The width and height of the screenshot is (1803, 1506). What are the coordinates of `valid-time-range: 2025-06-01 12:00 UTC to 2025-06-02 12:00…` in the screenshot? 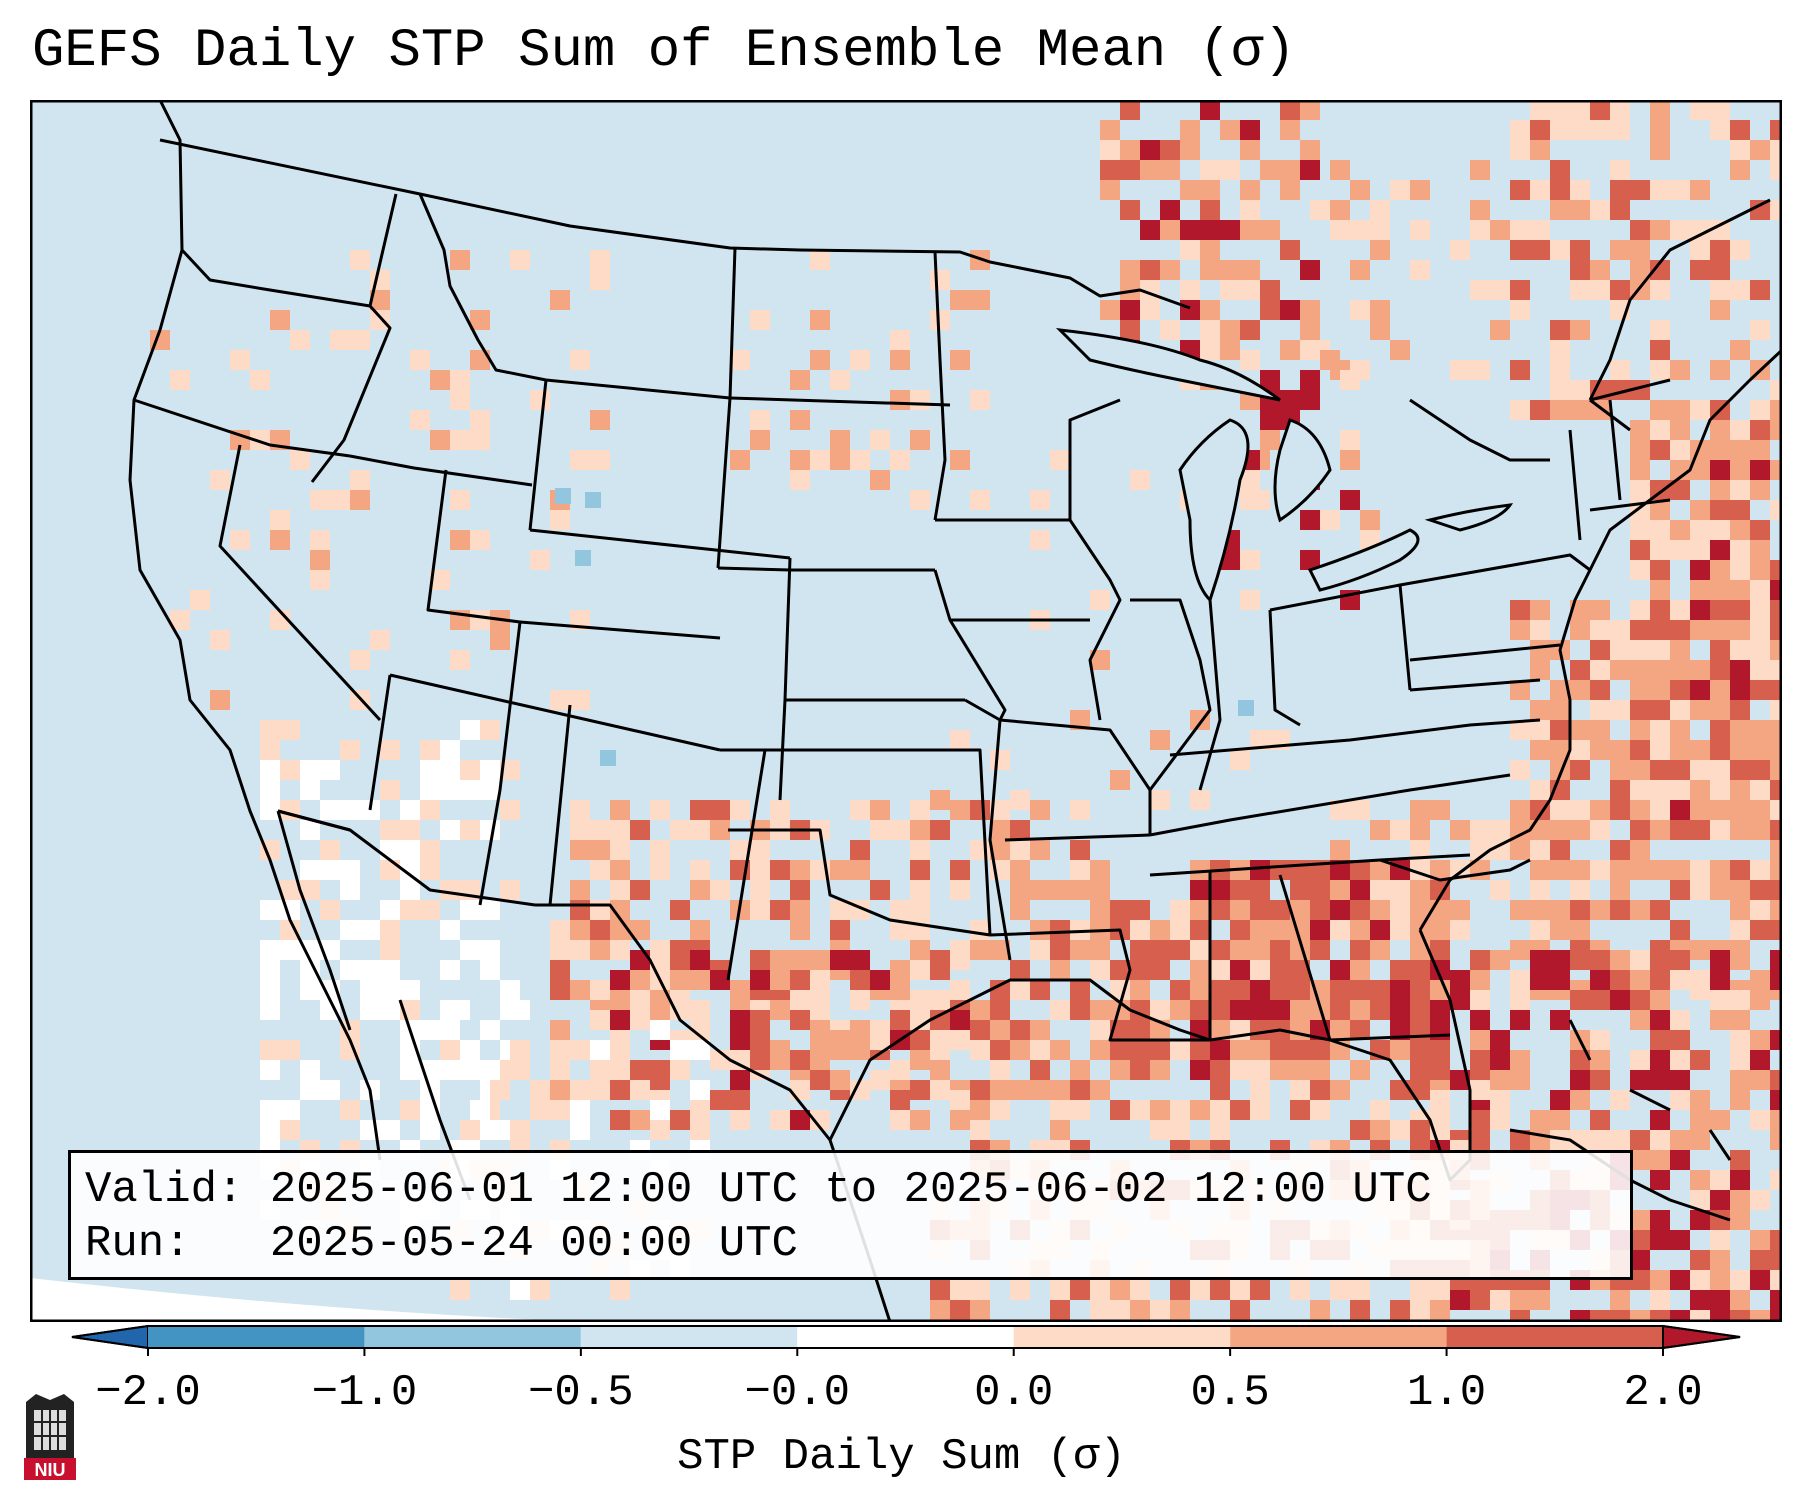 It's located at (850, 1190).